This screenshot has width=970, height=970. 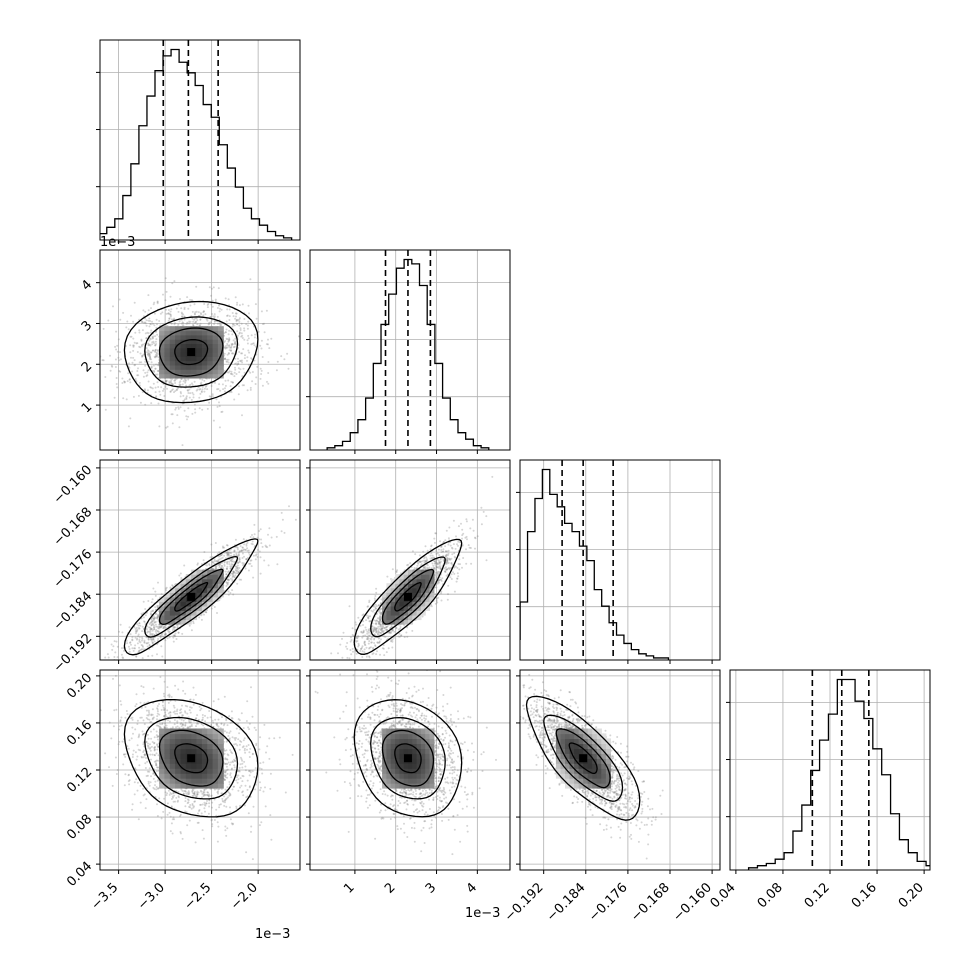 I want to click on y-tick-label-4: −0.160, so click(x=73, y=485).